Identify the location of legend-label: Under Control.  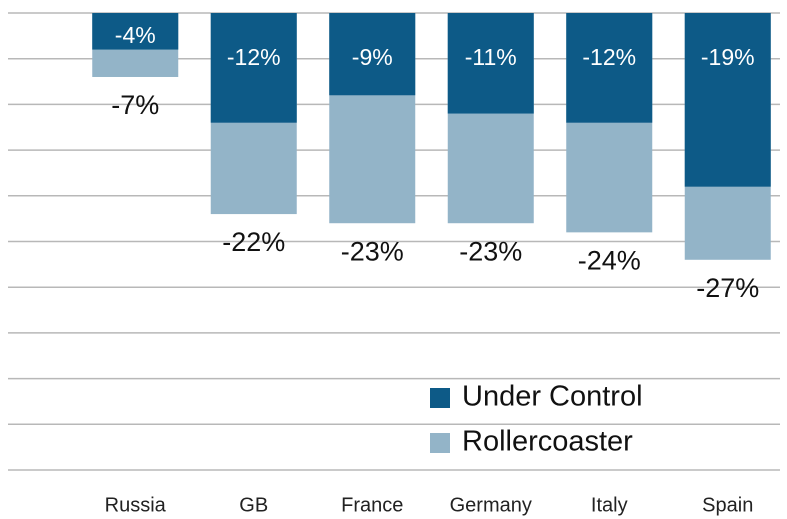
(552, 397).